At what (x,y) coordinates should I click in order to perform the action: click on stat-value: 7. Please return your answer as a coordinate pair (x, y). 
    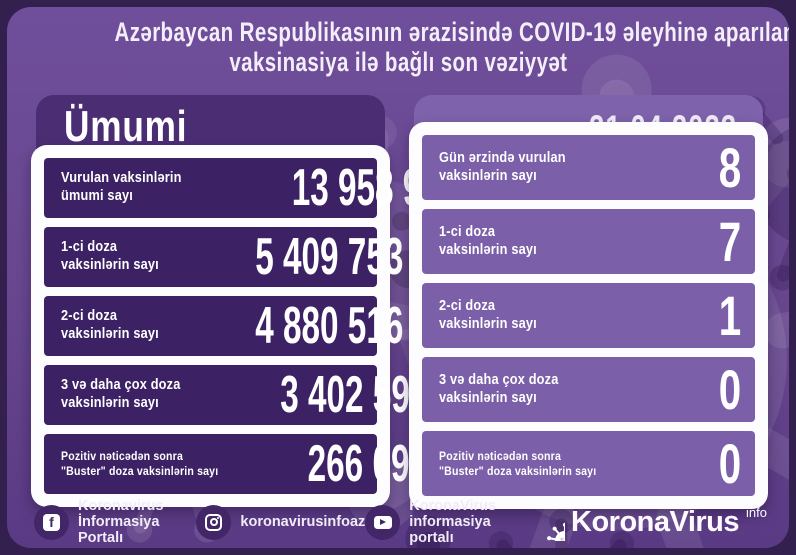
    Looking at the image, I should click on (729, 241).